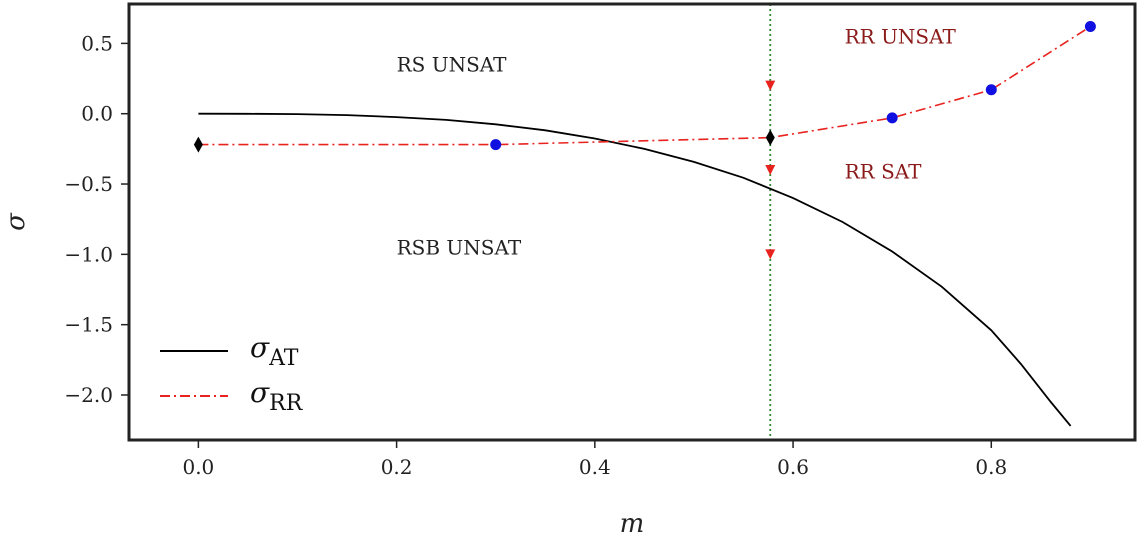 This screenshot has height=538, width=1139. Describe the element at coordinates (397, 467) in the screenshot. I see `x-tick-label: 0.2` at that location.